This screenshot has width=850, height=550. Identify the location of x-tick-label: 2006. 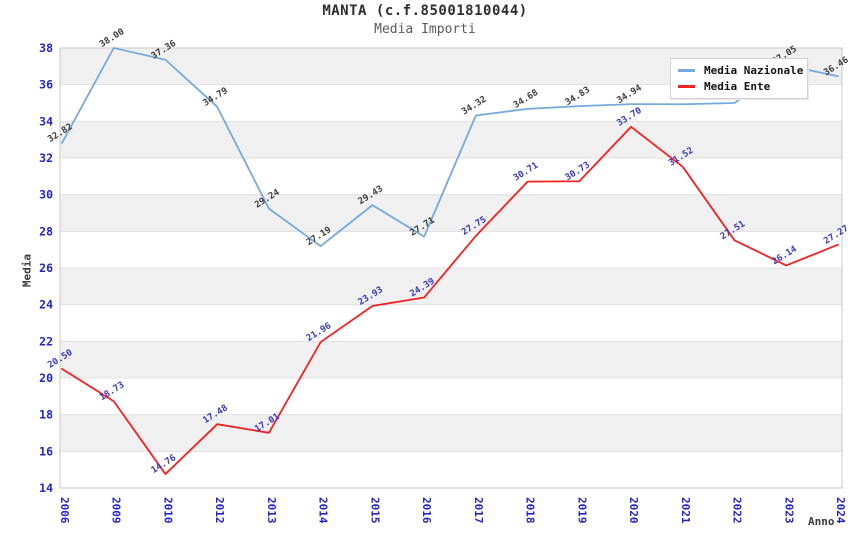
(64, 510).